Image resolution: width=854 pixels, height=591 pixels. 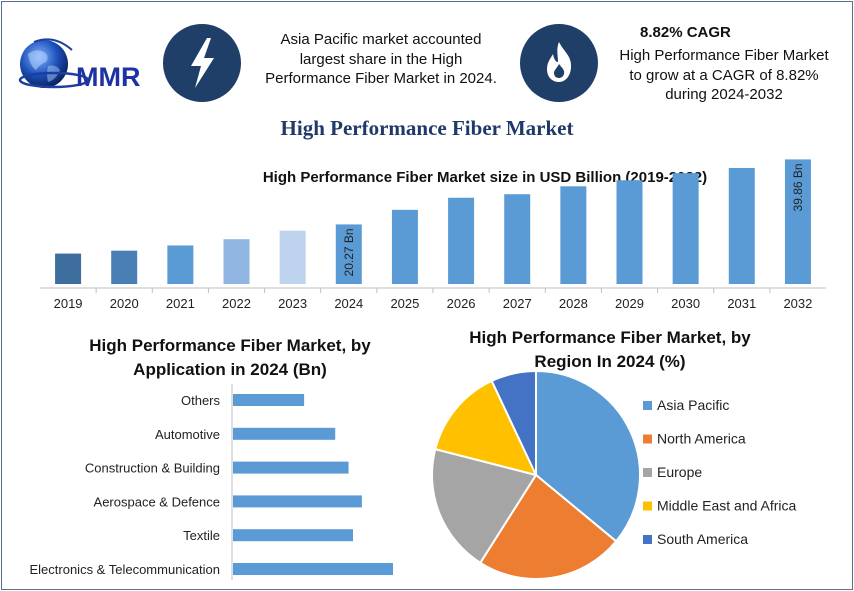 I want to click on legend-label-asia-pacific: Asia Pacific, so click(x=693, y=405).